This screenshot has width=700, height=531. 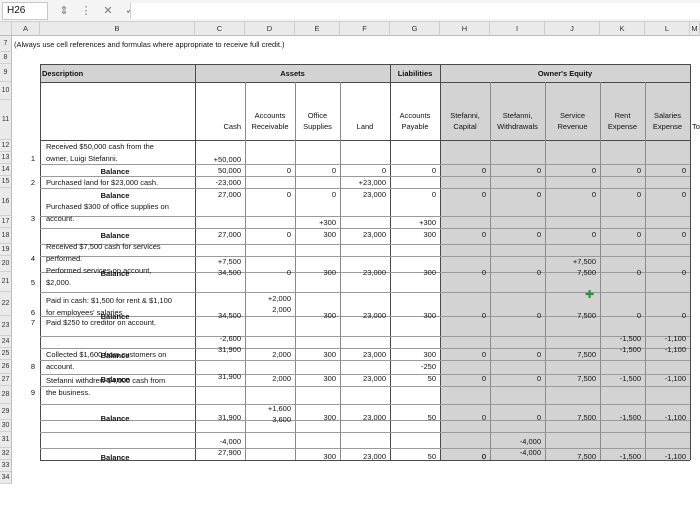 I want to click on ar-value: 3,600, so click(x=281, y=419).